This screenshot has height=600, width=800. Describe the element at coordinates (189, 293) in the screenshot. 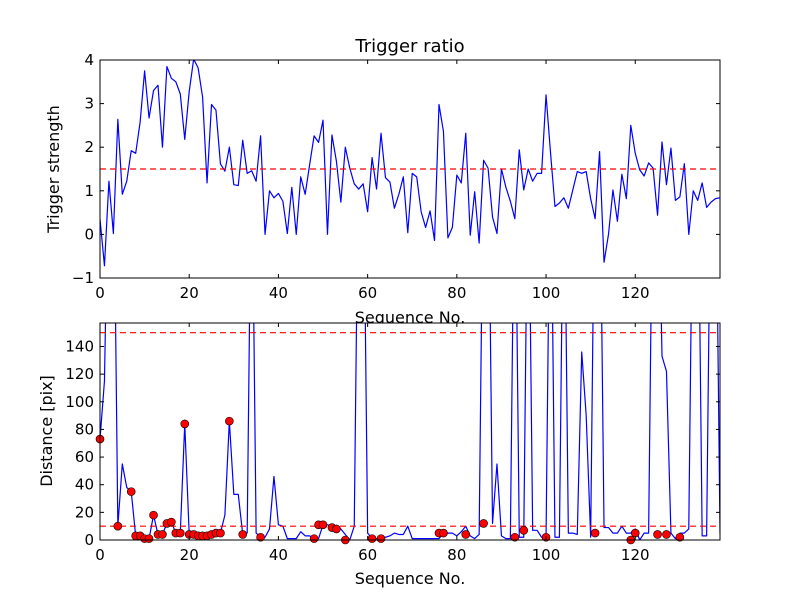

I see `top-x-tick-label: 20` at that location.